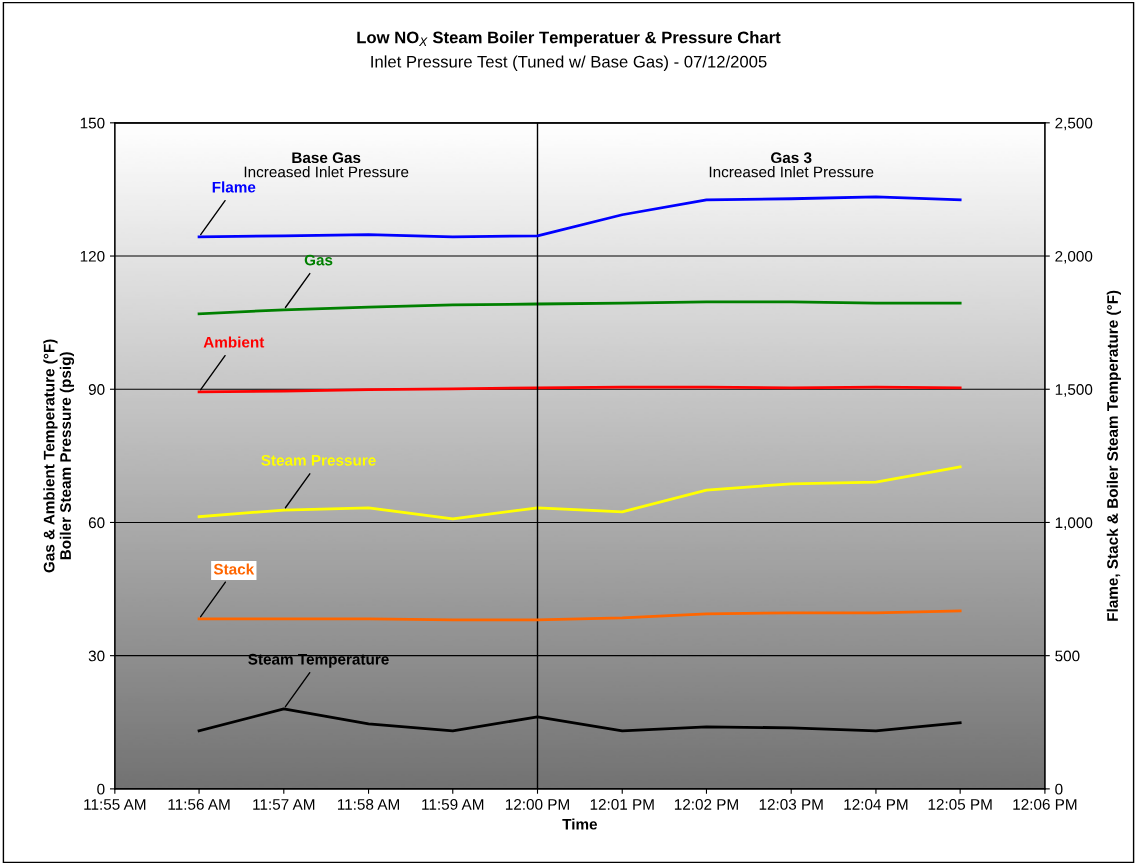  Describe the element at coordinates (234, 569) in the screenshot. I see `text: Stack` at that location.